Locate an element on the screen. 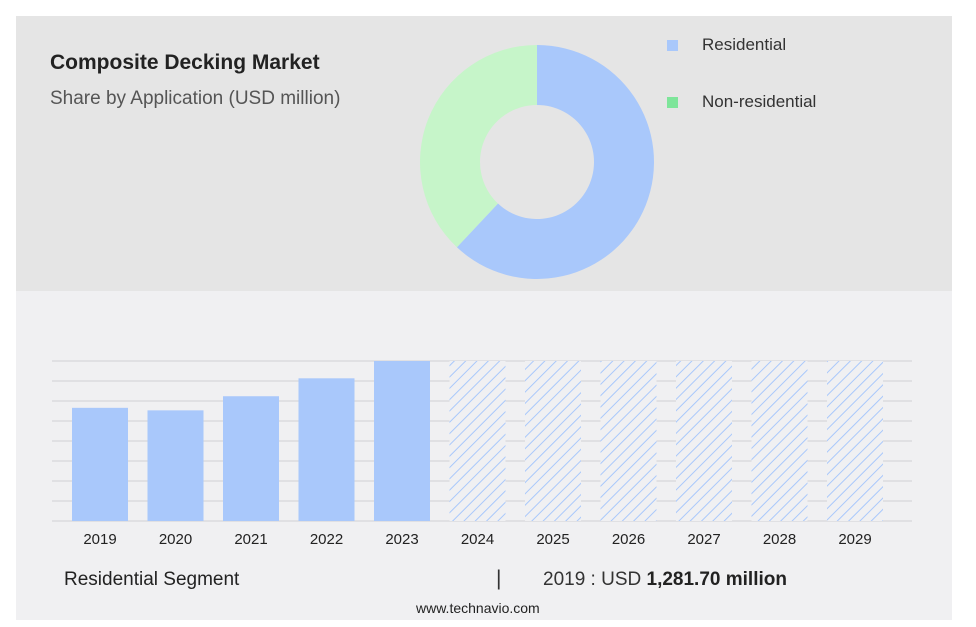  legend-swatch-residential is located at coordinates (672, 45).